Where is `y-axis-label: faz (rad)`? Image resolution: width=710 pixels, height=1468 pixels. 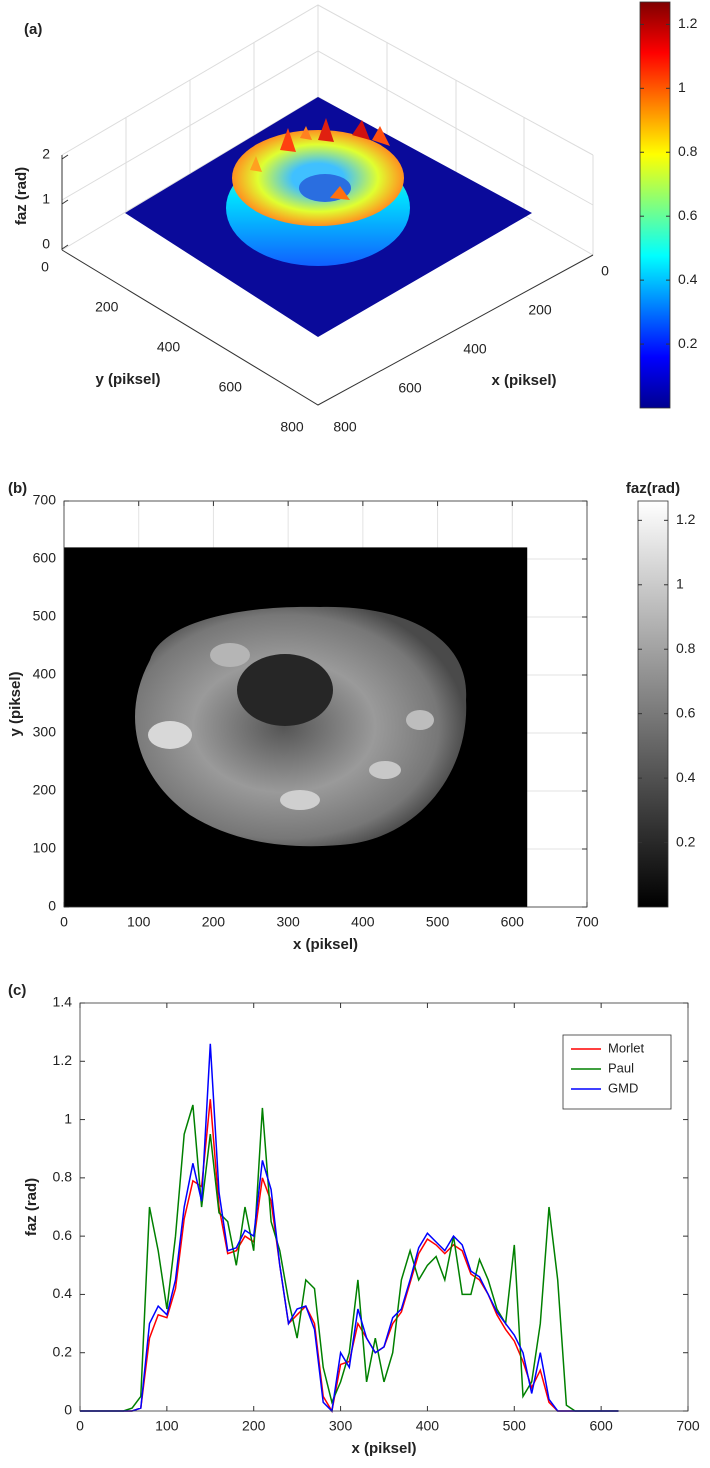
y-axis-label: faz (rad) is located at coordinates (31, 1207).